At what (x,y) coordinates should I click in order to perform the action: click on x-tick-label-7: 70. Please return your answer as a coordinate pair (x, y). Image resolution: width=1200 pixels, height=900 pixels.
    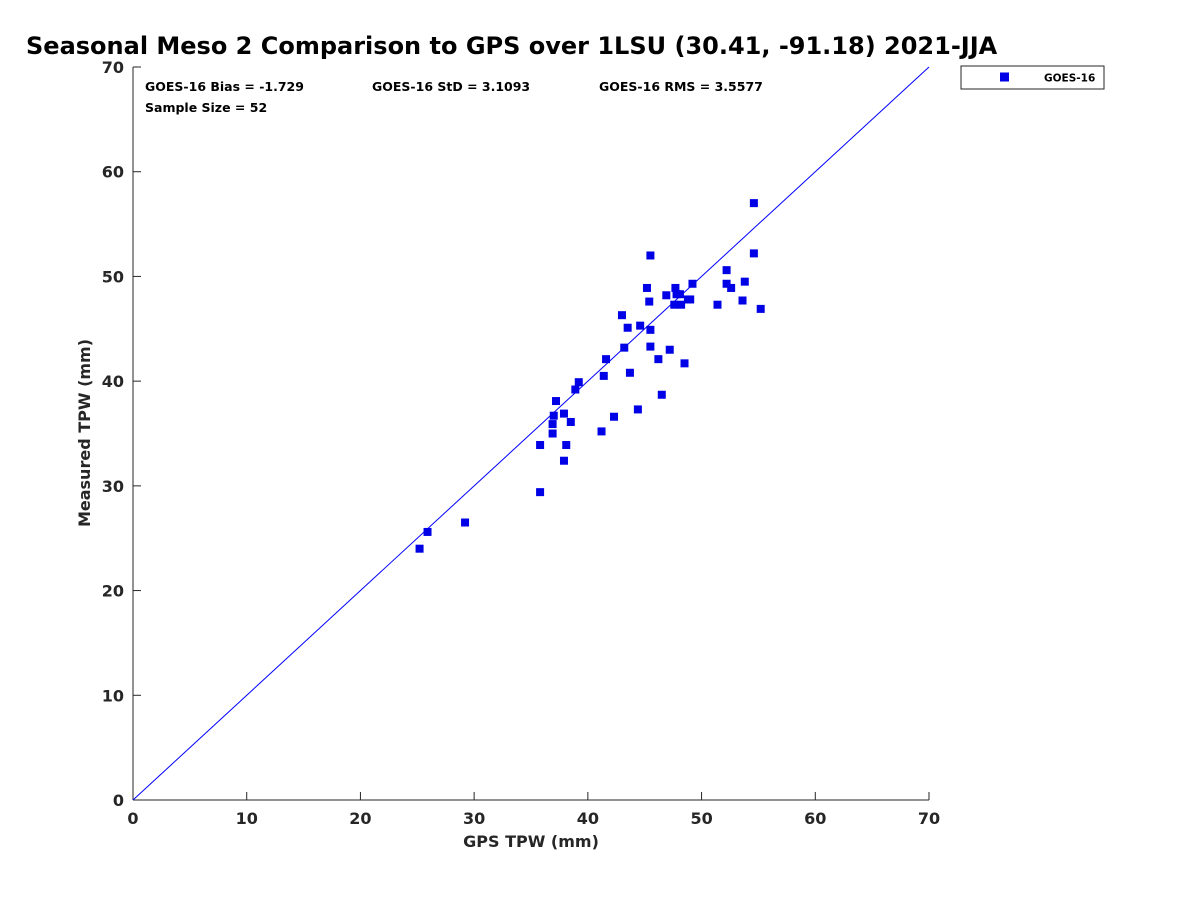
    Looking at the image, I should click on (929, 818).